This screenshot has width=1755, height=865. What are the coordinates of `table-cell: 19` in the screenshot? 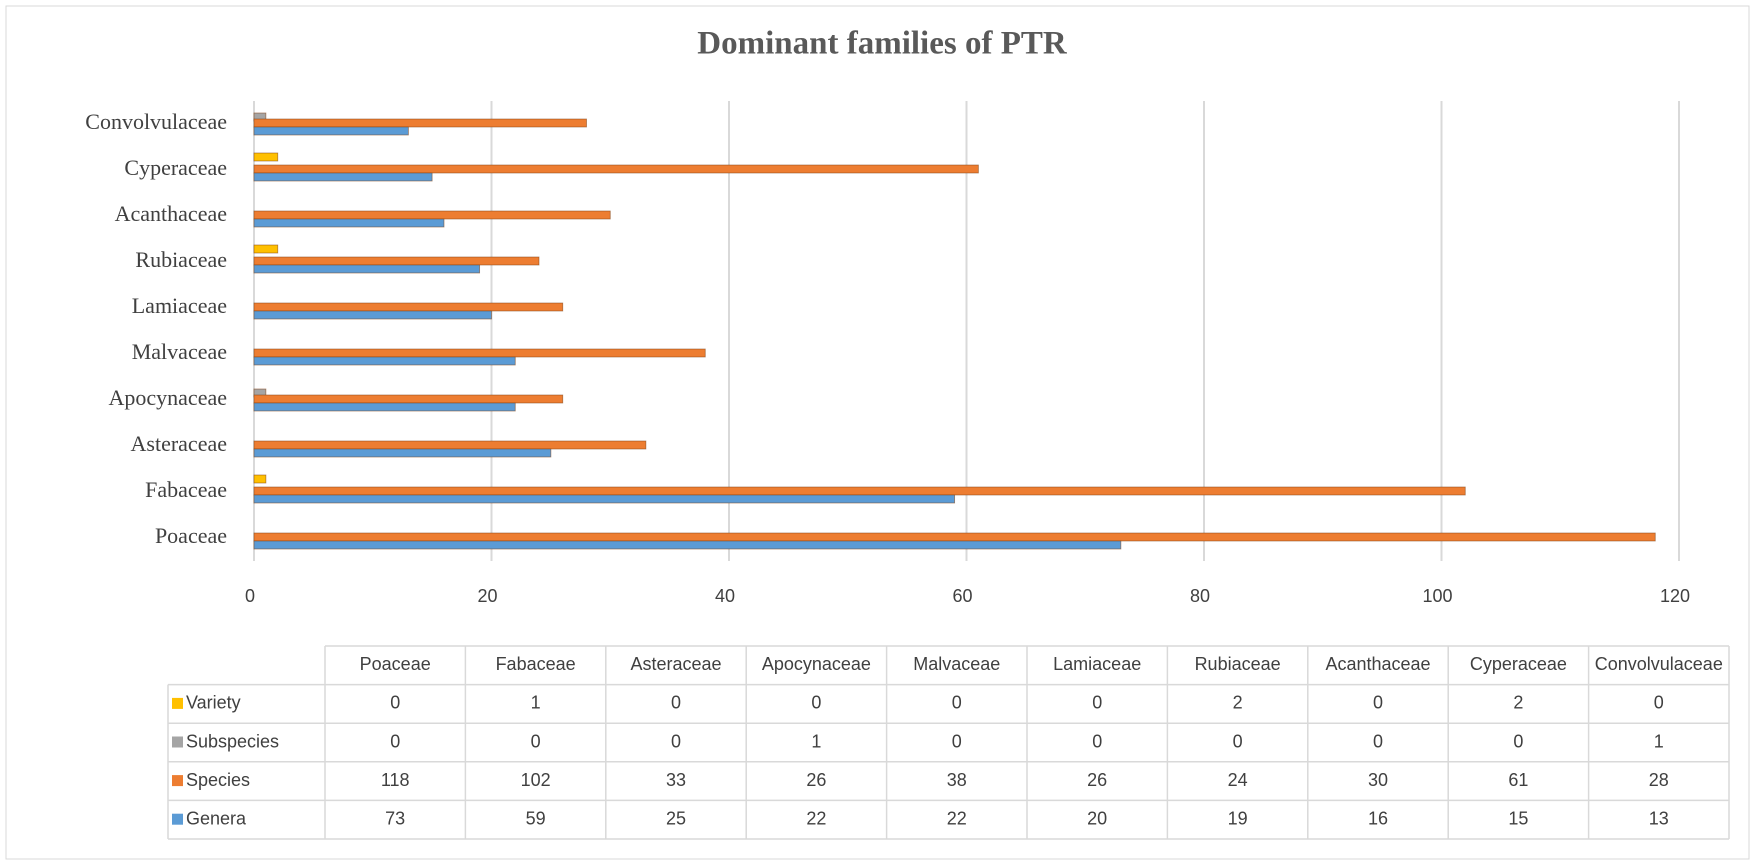 It's located at (1238, 818).